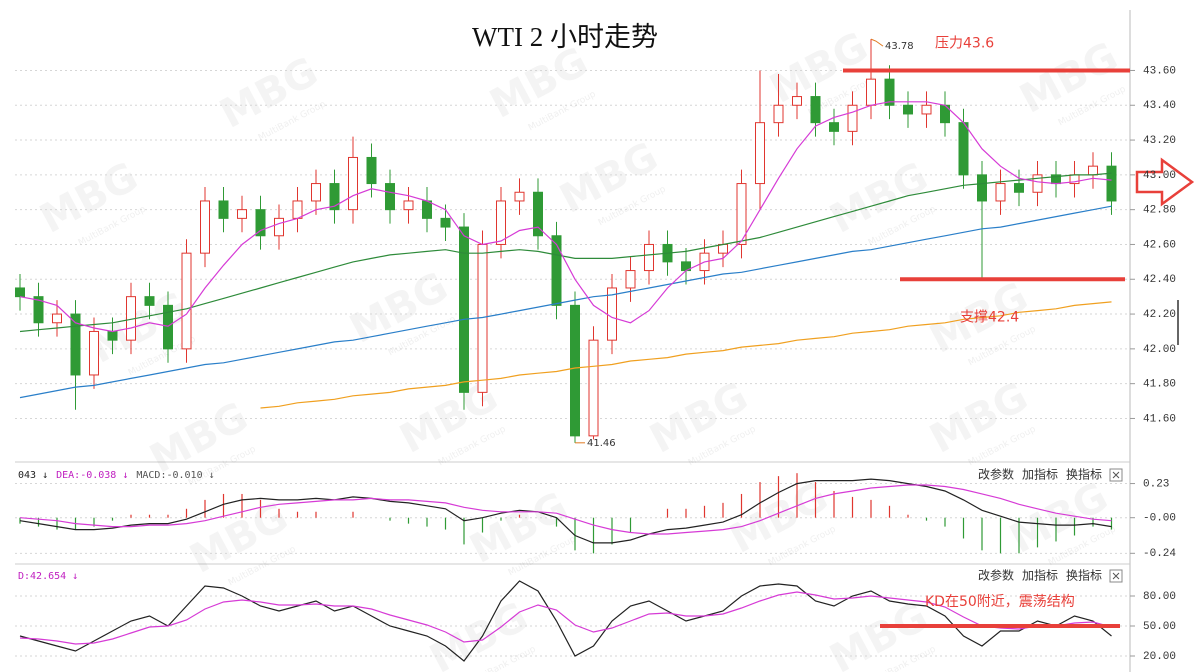 The width and height of the screenshot is (1197, 672). What do you see at coordinates (1159, 350) in the screenshot?
I see `y-tick-label: 42.00` at bounding box center [1159, 350].